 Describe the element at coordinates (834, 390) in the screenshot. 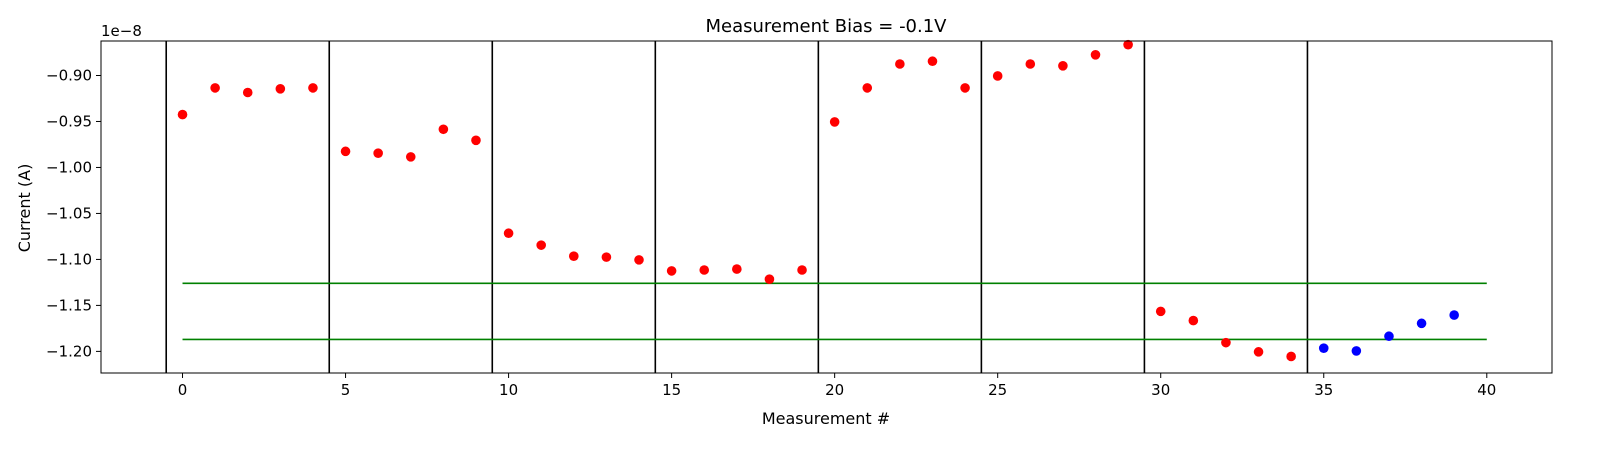

I see `x-tick-label: 20` at that location.